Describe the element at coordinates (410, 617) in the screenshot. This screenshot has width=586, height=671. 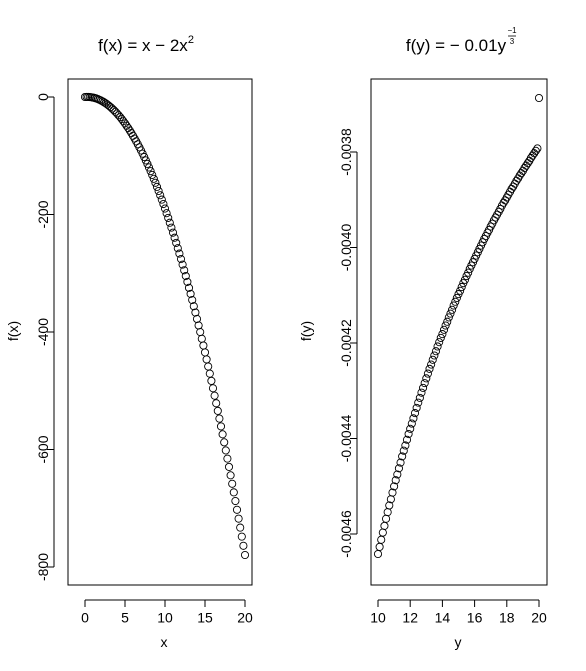
I see `right-x-tick-label: 12` at that location.